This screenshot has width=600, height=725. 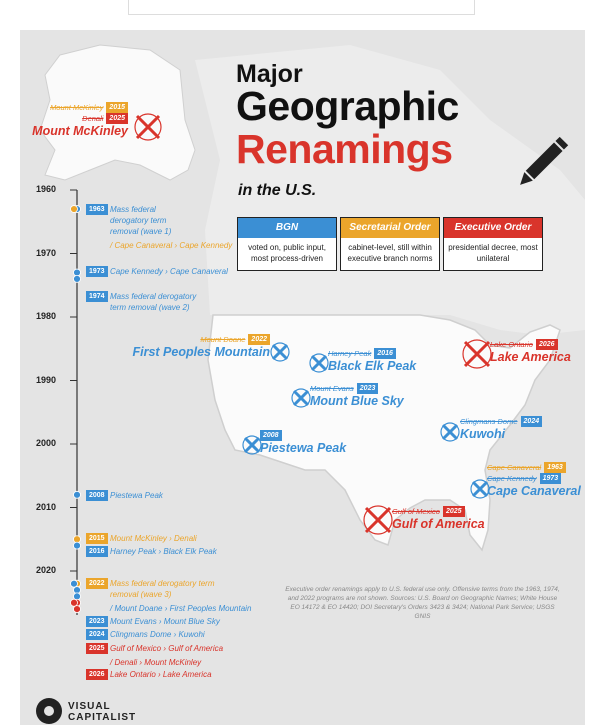 What do you see at coordinates (157, 634) in the screenshot?
I see `event-text: Clingmans Dome › Kuwohi` at bounding box center [157, 634].